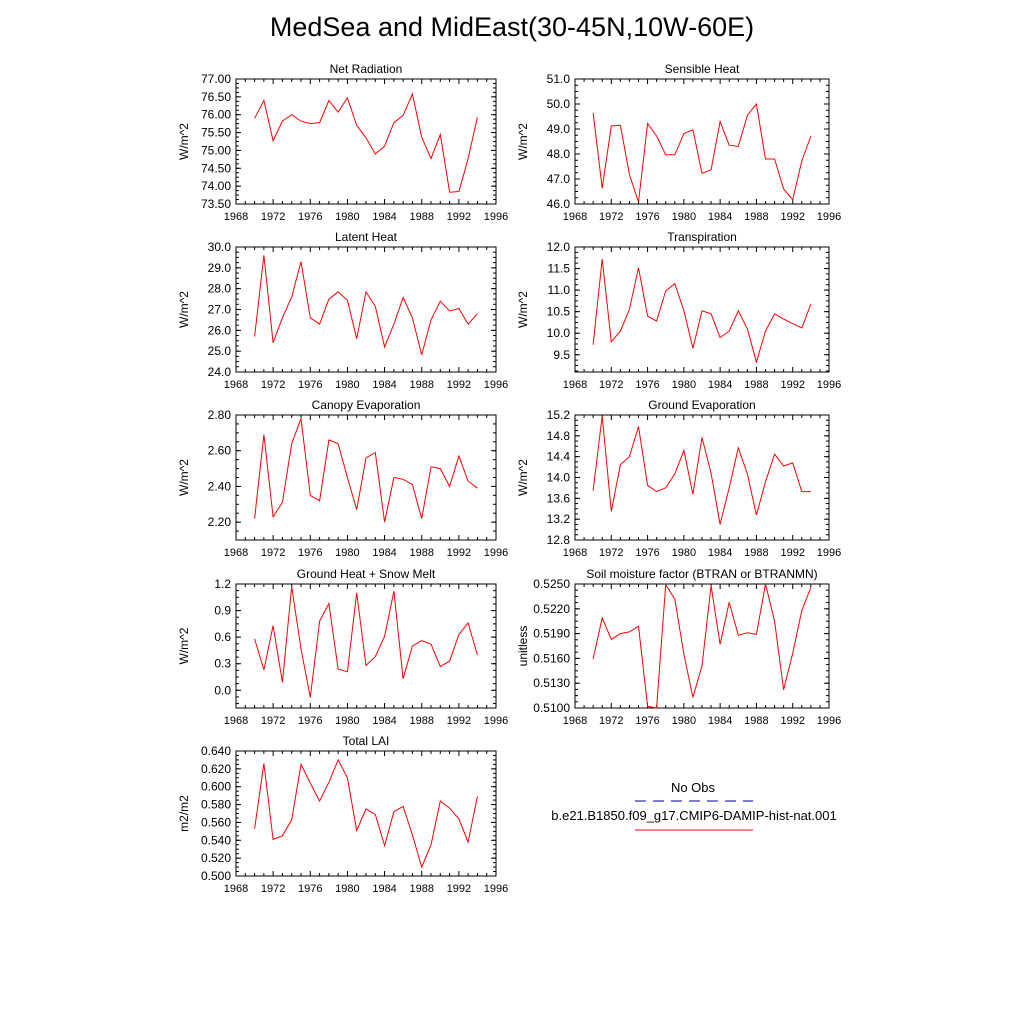  I want to click on y-tick-label: 1.2, so click(222, 584).